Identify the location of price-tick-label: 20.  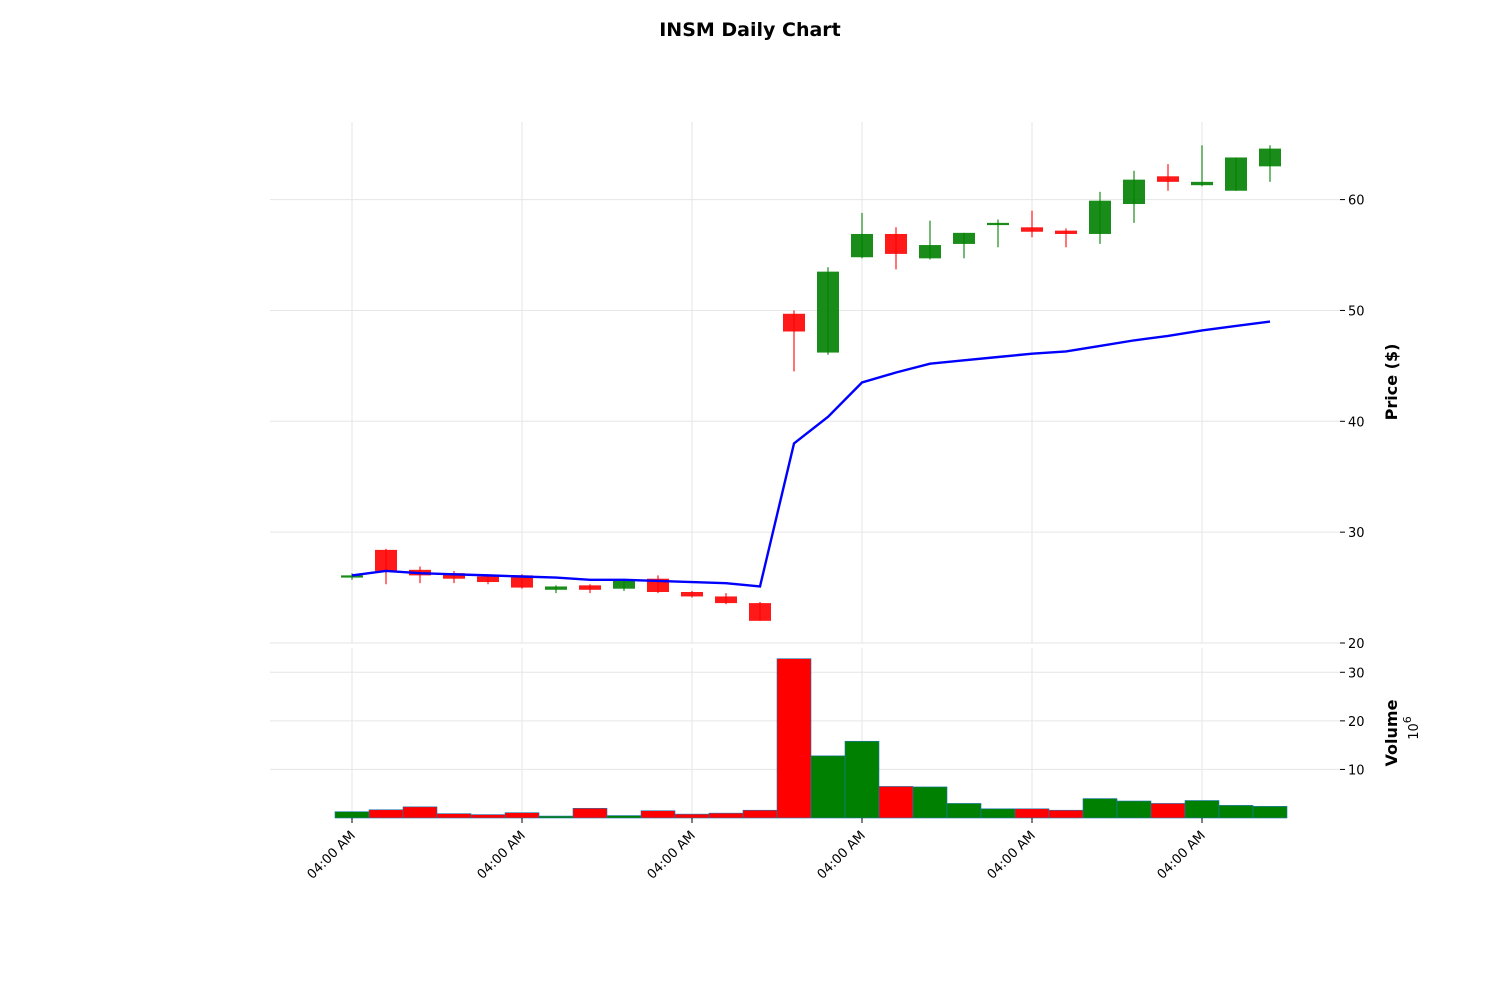
(1356, 644).